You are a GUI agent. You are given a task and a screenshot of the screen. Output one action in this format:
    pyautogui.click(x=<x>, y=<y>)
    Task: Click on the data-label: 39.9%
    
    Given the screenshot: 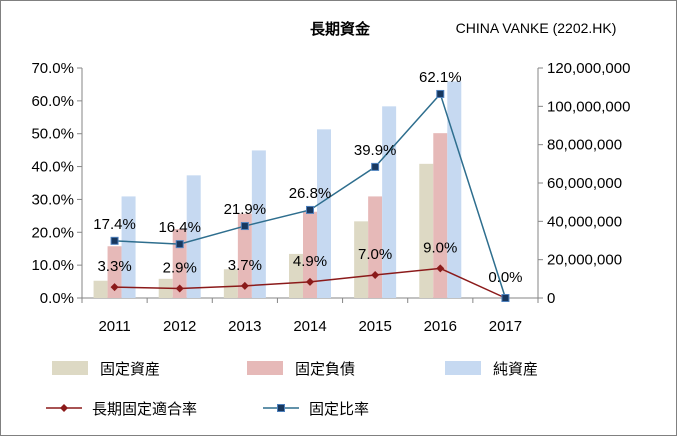 What is the action you would take?
    pyautogui.click(x=375, y=150)
    